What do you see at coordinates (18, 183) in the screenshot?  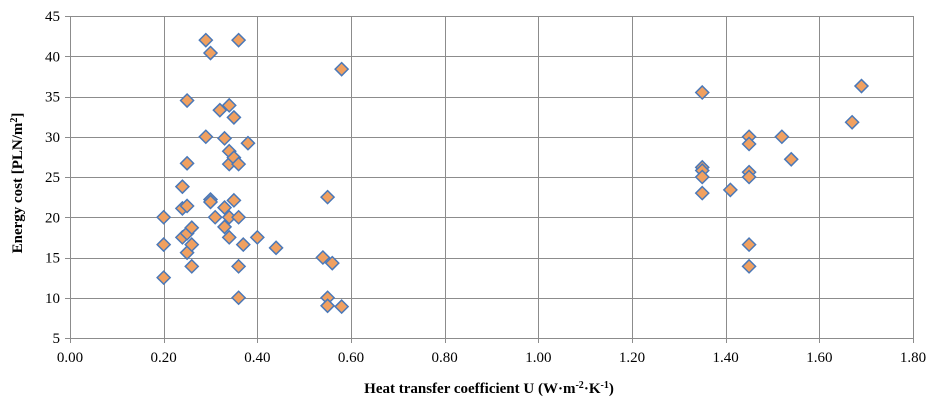 I see `y-axis-title: Energy cost [PLN/m2]` at bounding box center [18, 183].